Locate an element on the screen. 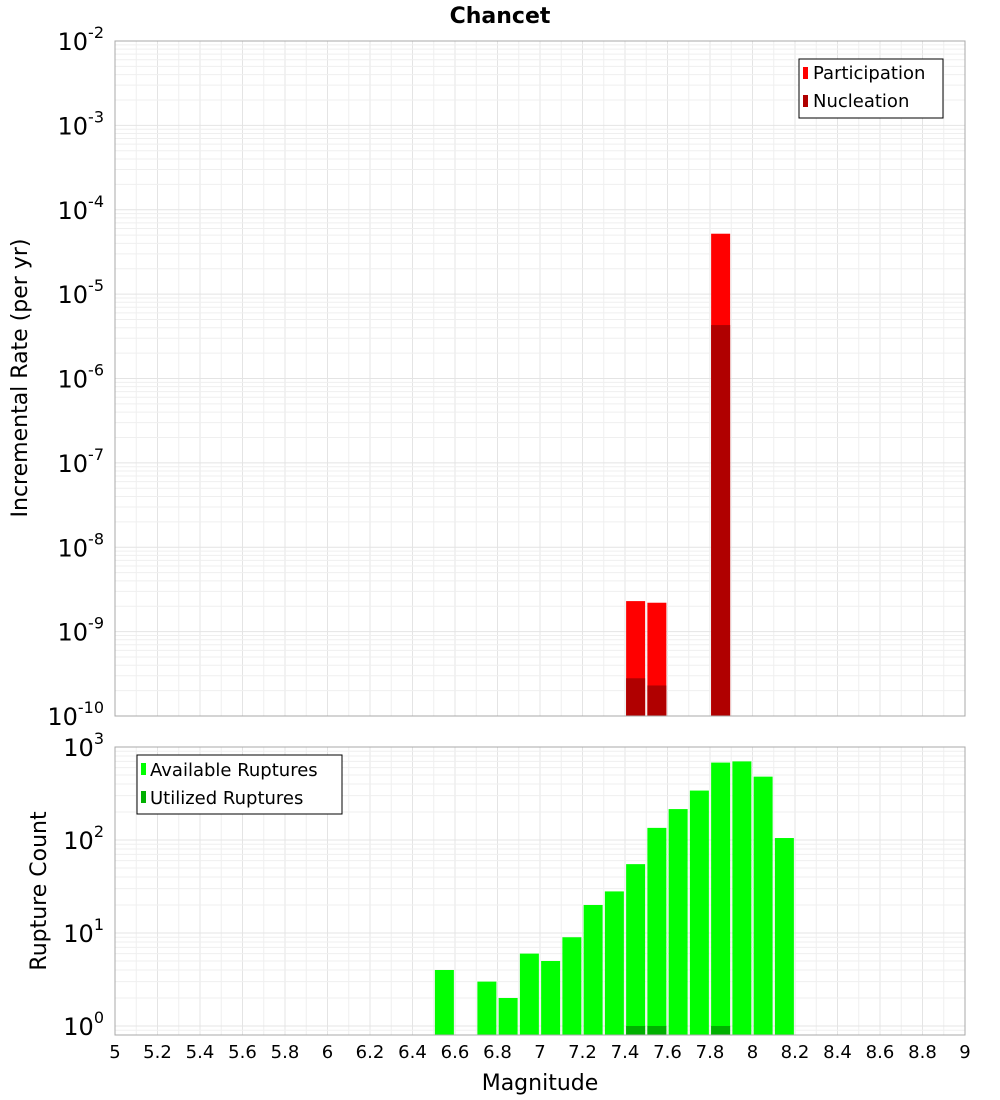 The image size is (1000, 1100). bottom-y-tick-label: 10¹ is located at coordinates (83, 931).